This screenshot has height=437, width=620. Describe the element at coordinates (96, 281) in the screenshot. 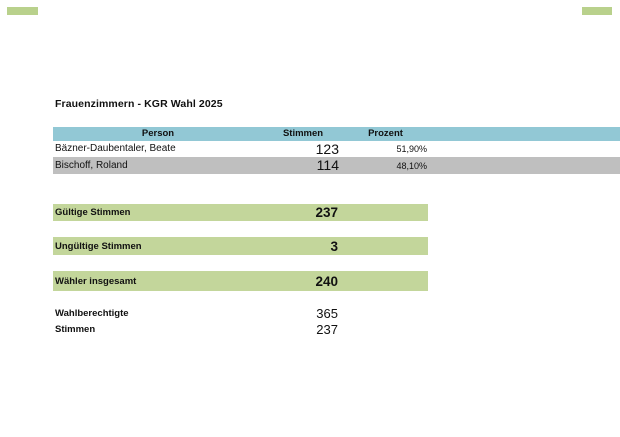

I see `summary-label: Wähler insgesamt` at that location.